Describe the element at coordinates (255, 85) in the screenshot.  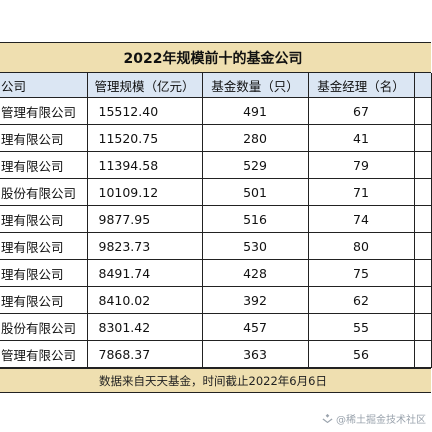
I see `header-fund-count: 基金数量（只）` at that location.